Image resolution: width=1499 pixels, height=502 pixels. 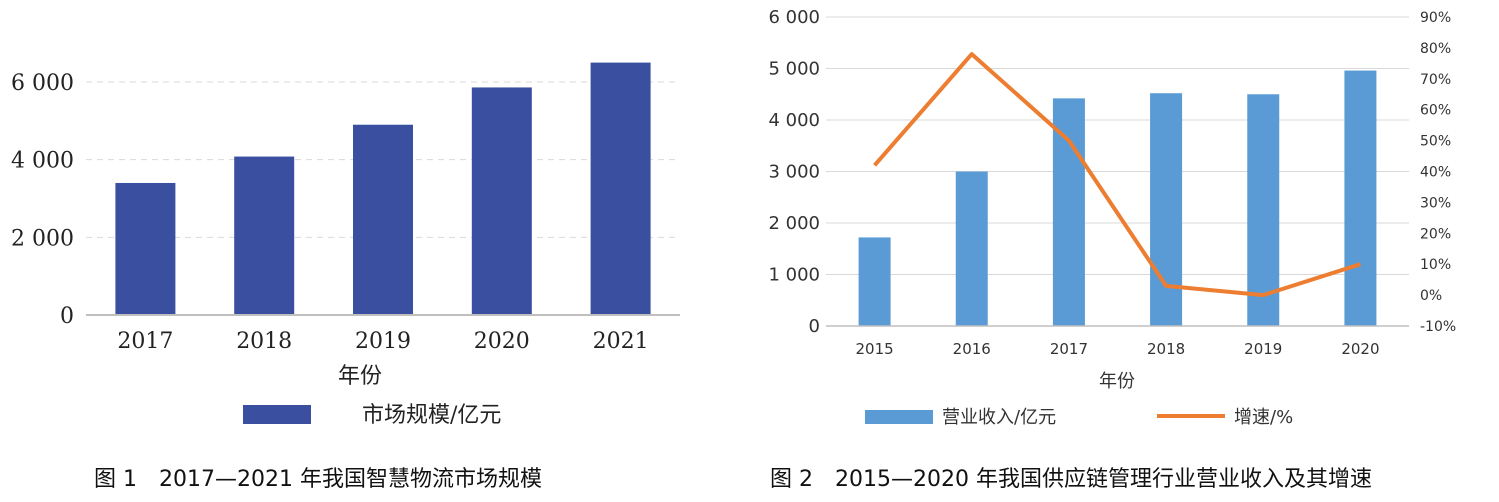 I want to click on chart-2-right-y-tick-label: 40%, so click(x=1435, y=173).